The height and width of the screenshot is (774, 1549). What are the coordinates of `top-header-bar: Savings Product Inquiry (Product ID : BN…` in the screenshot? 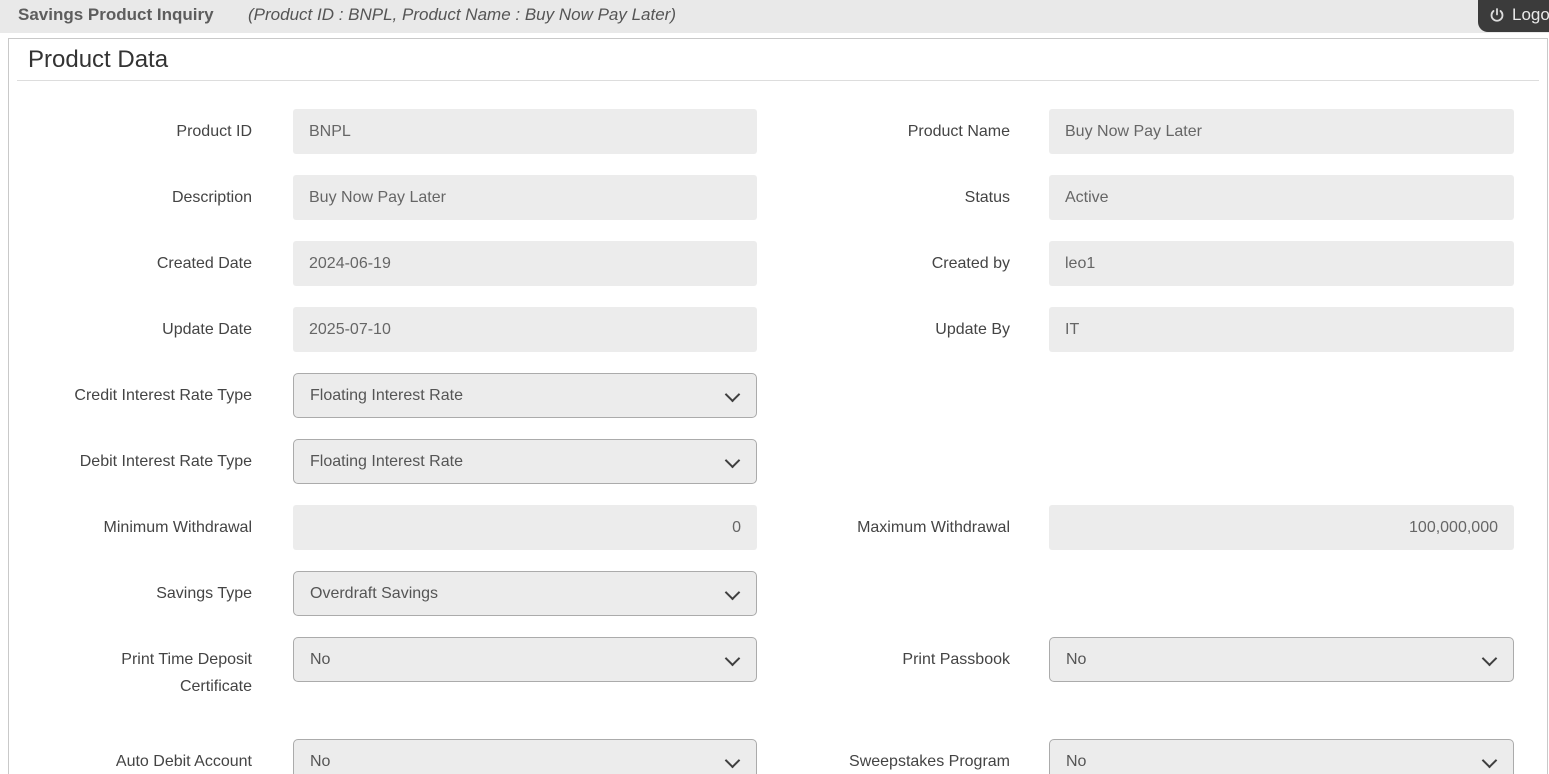 It's located at (774, 16).